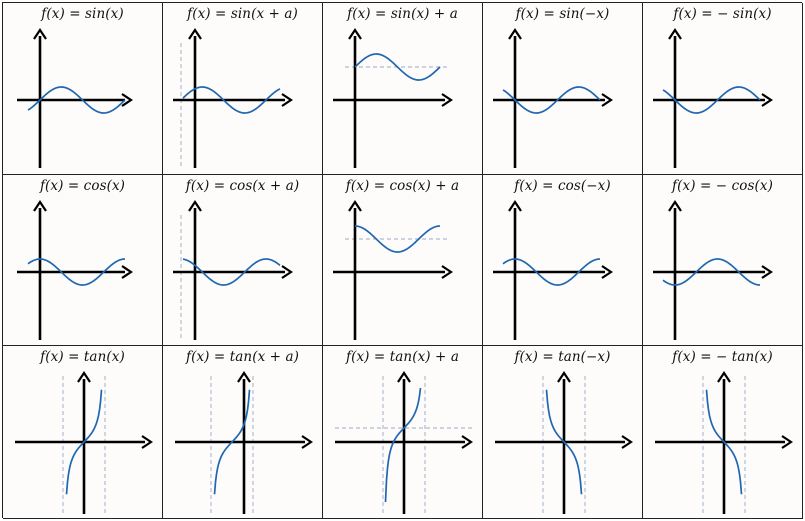 Image resolution: width=805 pixels, height=521 pixels. I want to click on panel-sin-base: f(x) = sin(x), so click(83, 89).